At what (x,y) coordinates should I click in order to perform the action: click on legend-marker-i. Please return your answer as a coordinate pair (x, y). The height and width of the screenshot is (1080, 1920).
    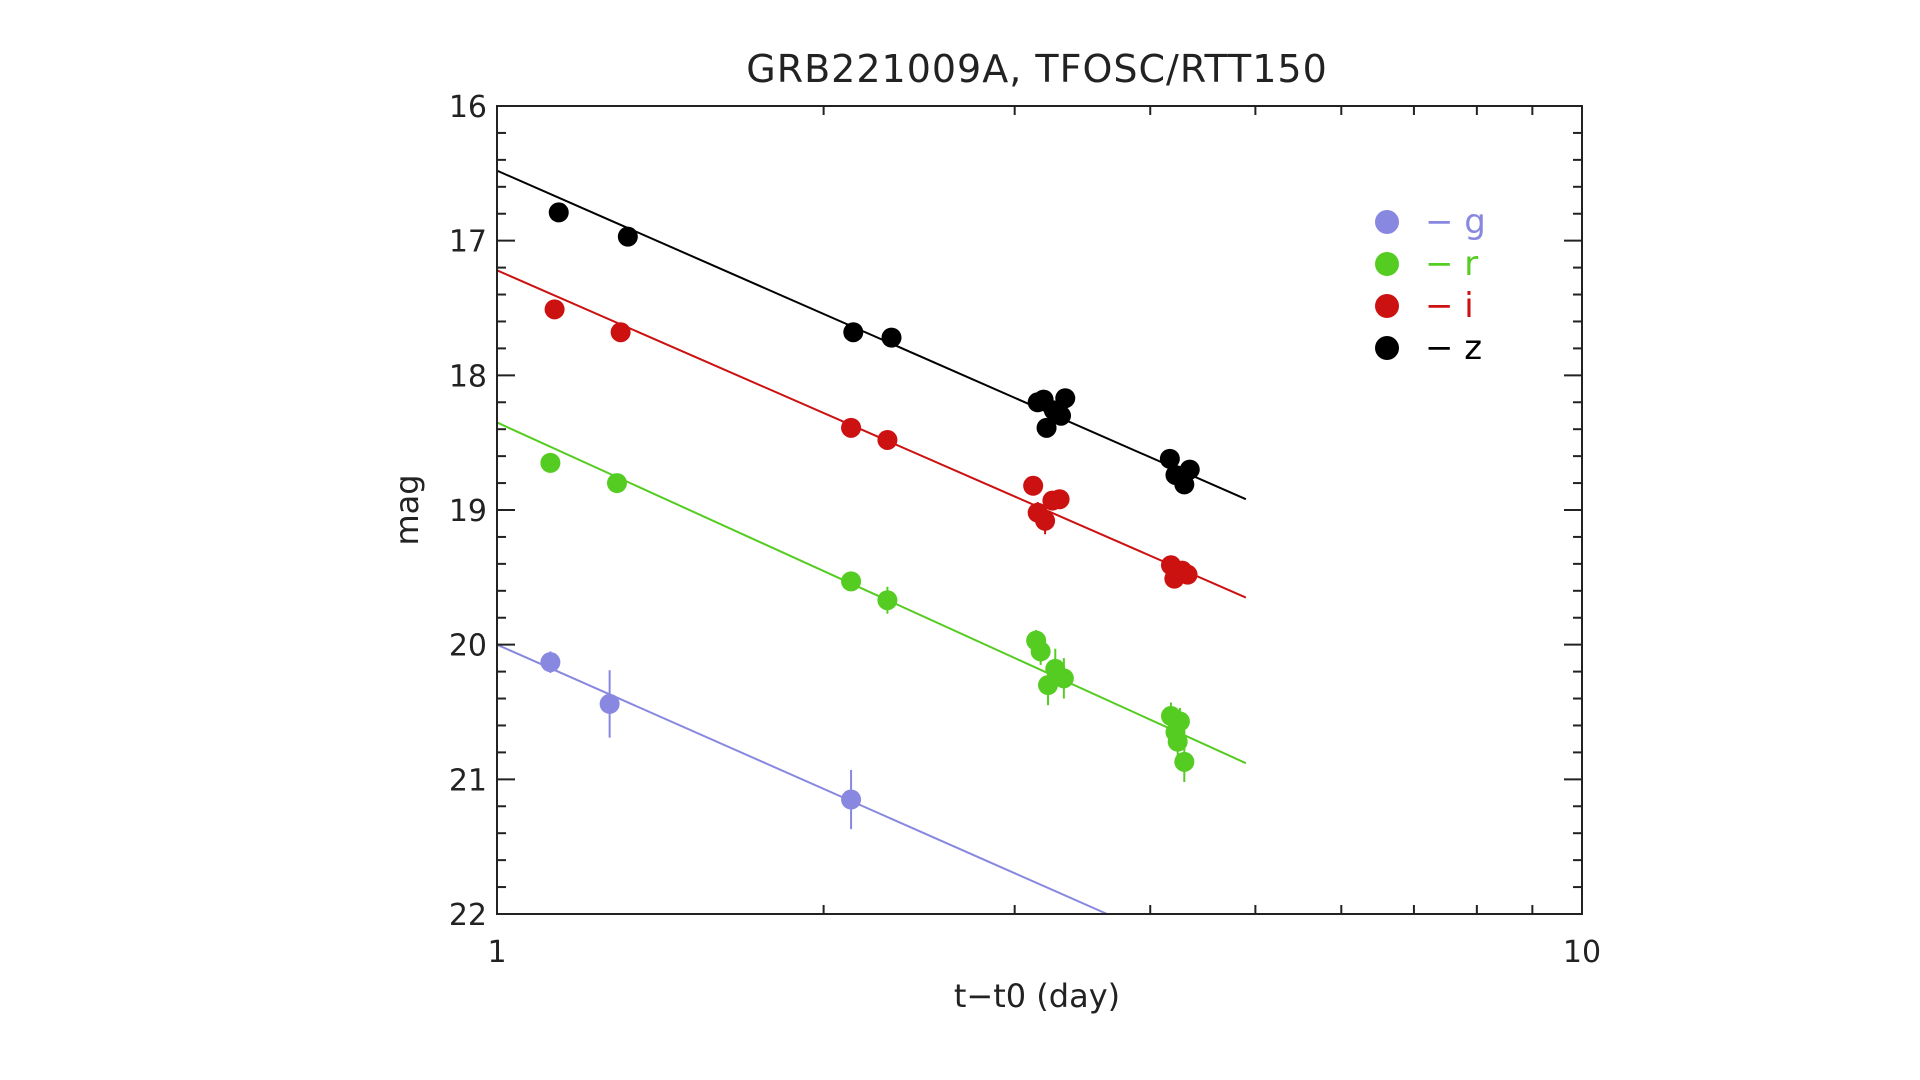
    Looking at the image, I should click on (1387, 306).